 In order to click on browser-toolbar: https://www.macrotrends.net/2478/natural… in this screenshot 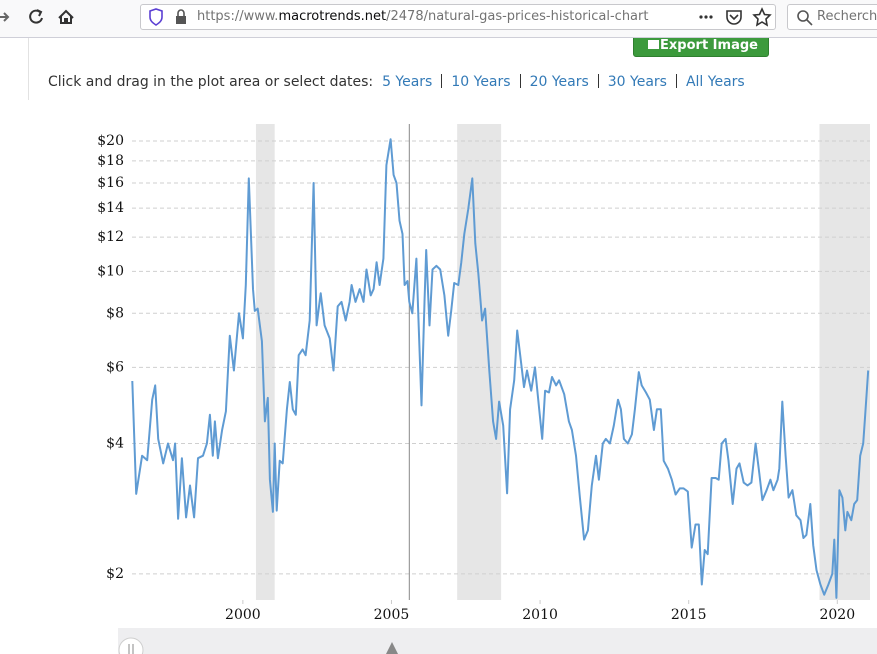, I will do `click(438, 19)`.